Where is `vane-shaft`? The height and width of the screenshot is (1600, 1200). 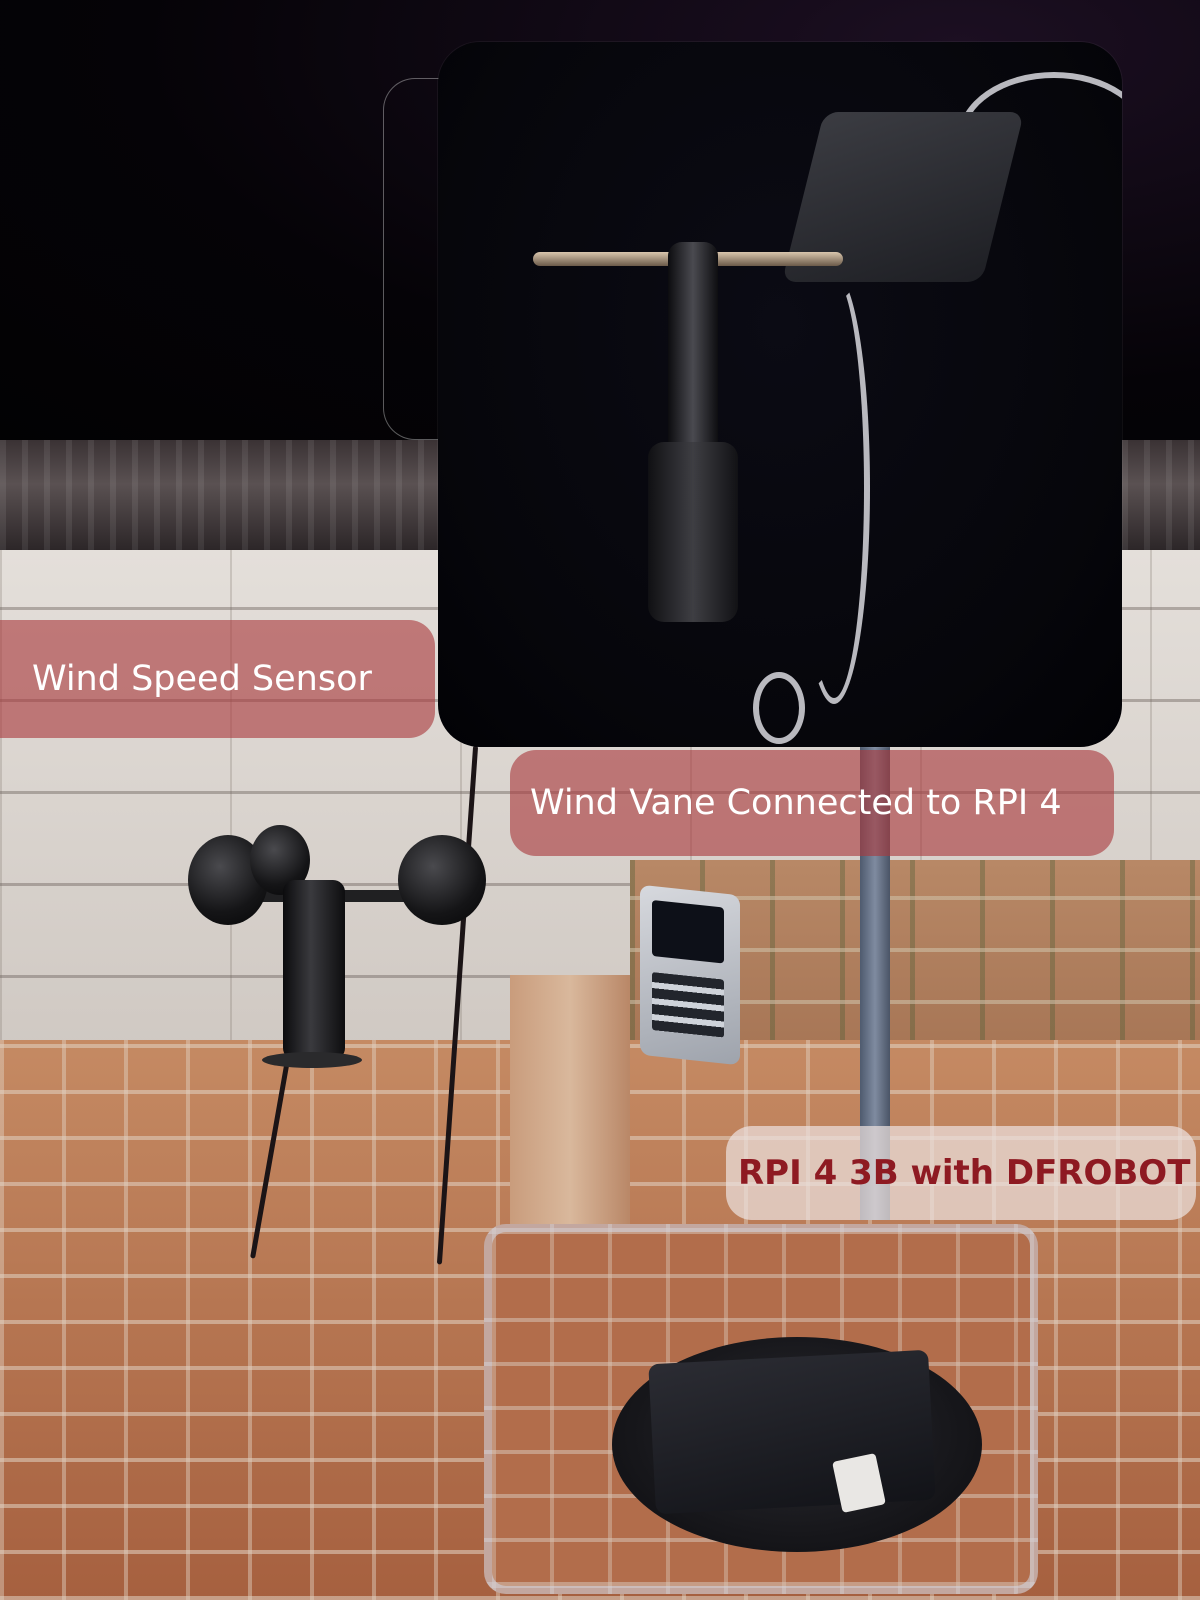
vane-shaft is located at coordinates (693, 352).